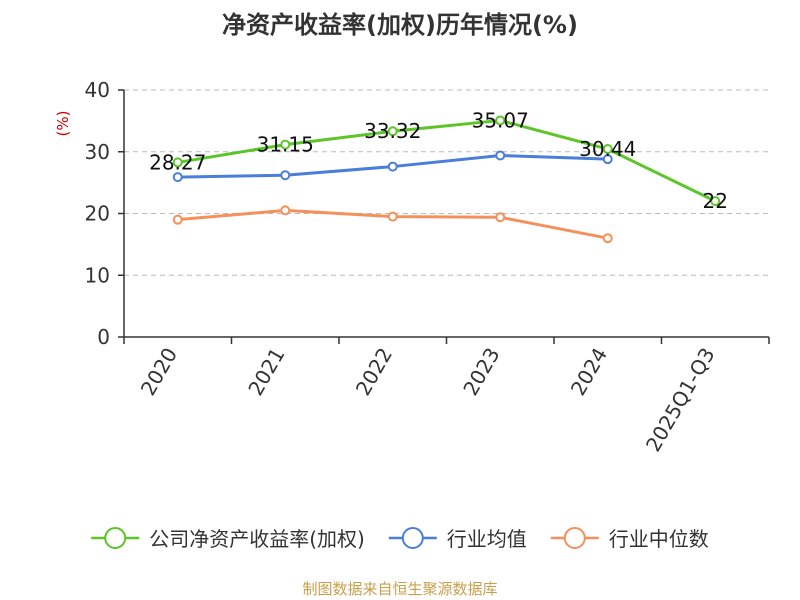 Image resolution: width=800 pixels, height=600 pixels. Describe the element at coordinates (481, 372) in the screenshot. I see `x-tick-label: 2023` at that location.